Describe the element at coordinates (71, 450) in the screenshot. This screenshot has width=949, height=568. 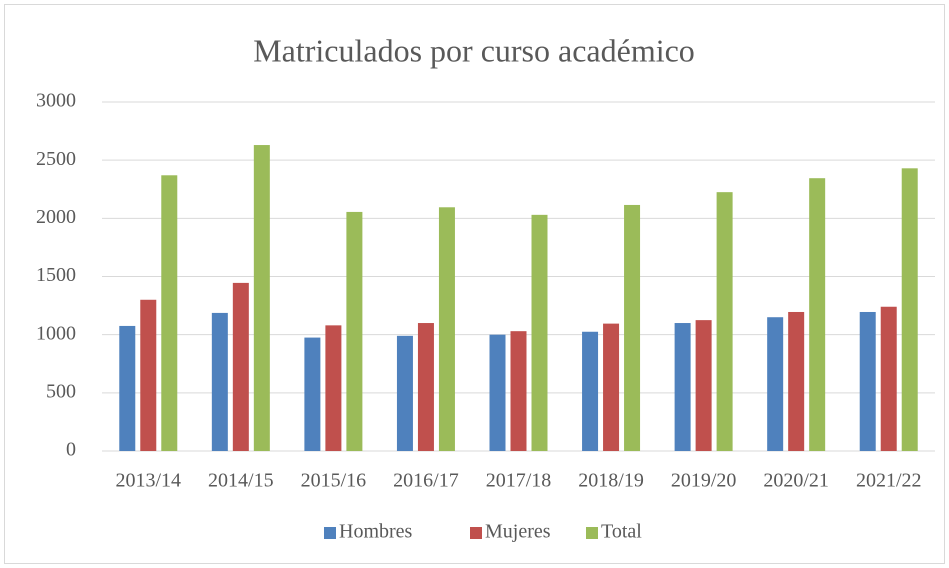
I see `y-tick-label: 0` at that location.